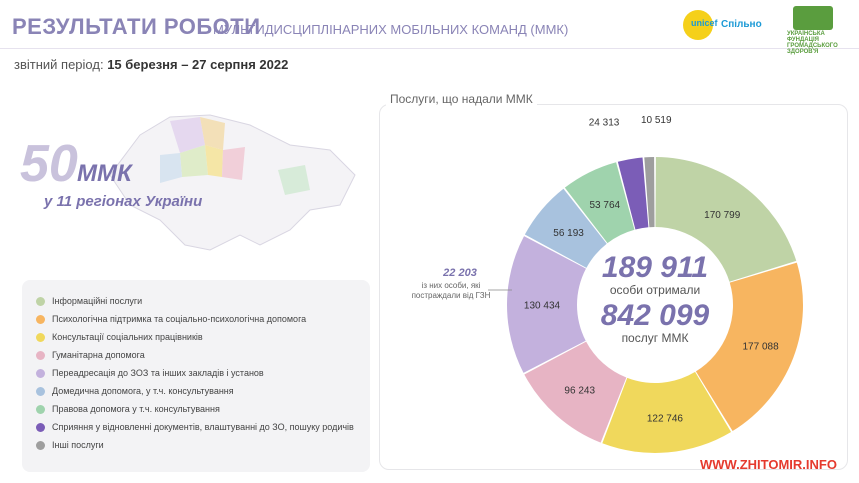 Image resolution: width=859 pixels, height=483 pixels. Describe the element at coordinates (768, 464) in the screenshot. I see `source-watermark: WWW.ZHITOMIR.INFO` at that location.